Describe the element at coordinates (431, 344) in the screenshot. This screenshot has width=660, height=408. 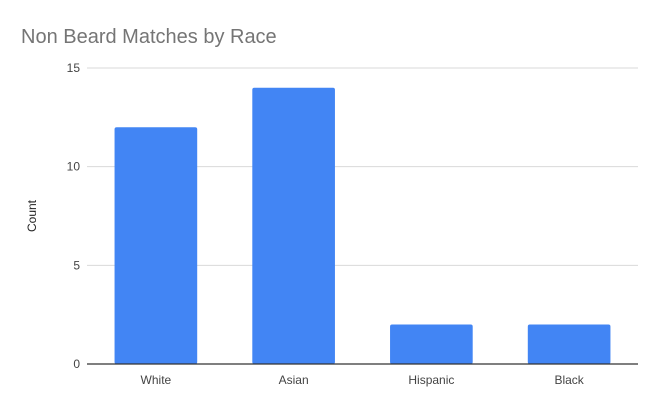
I see `bar-hispanic` at that location.